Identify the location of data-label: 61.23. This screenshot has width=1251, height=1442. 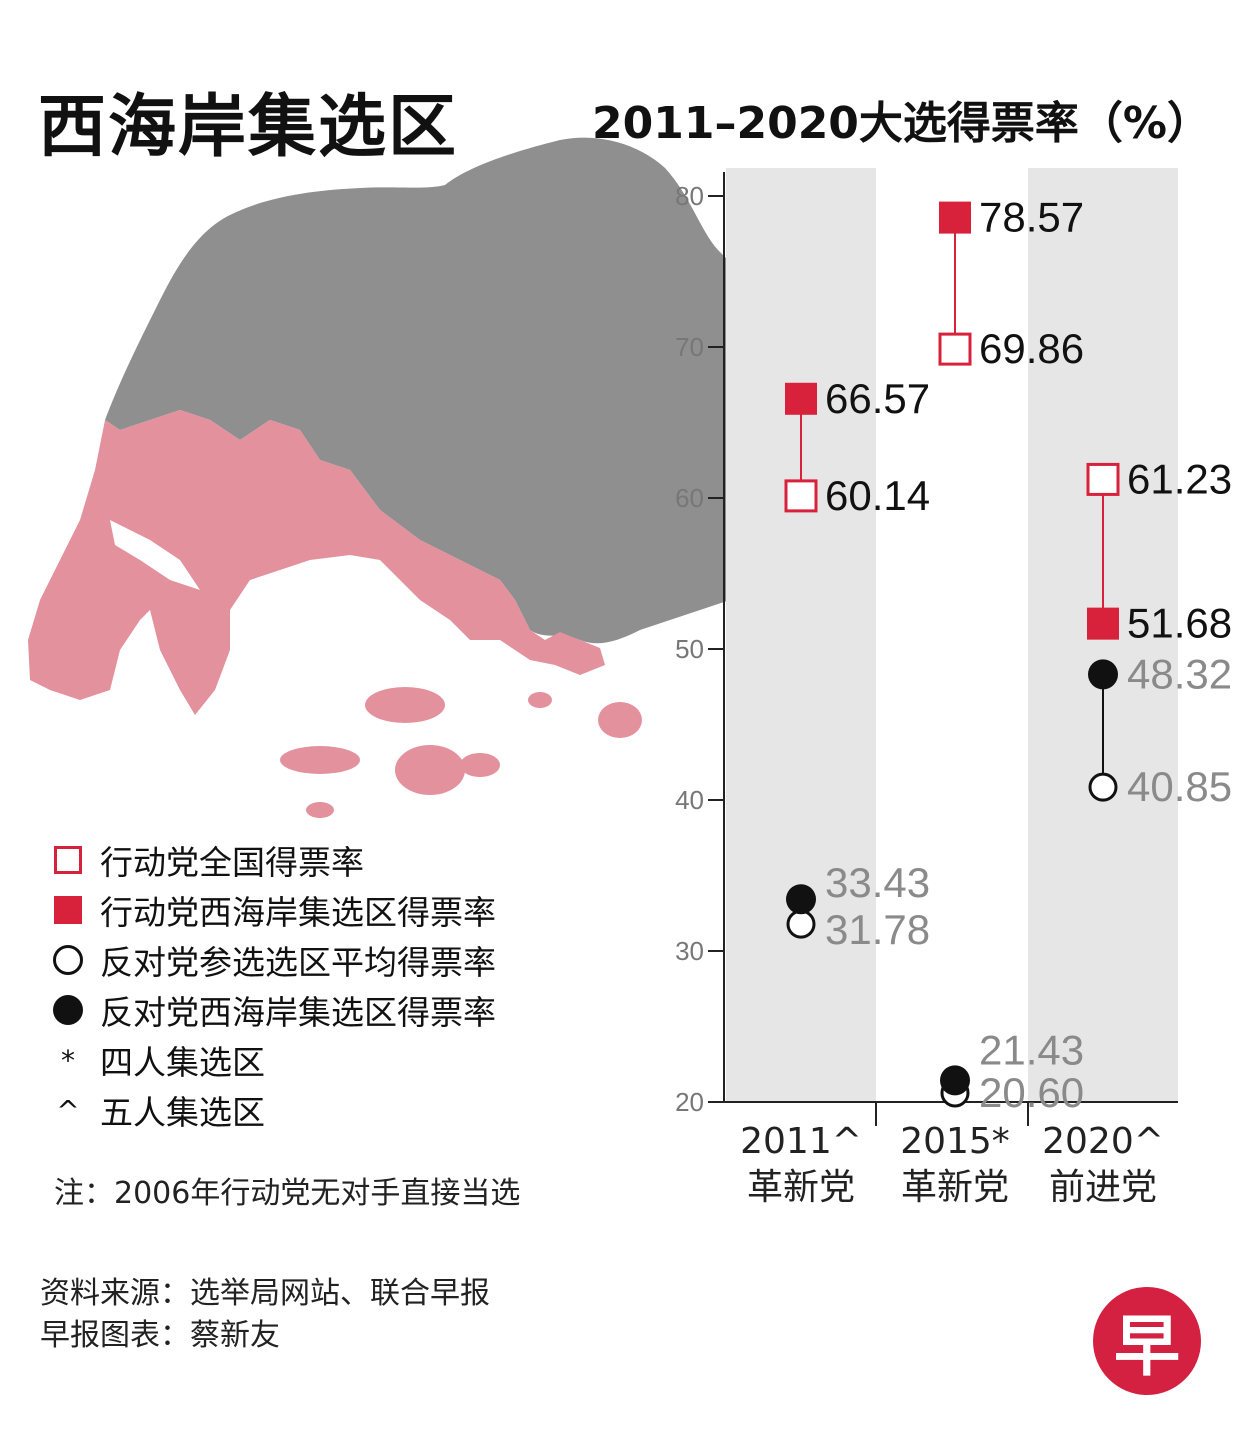
(1179, 478).